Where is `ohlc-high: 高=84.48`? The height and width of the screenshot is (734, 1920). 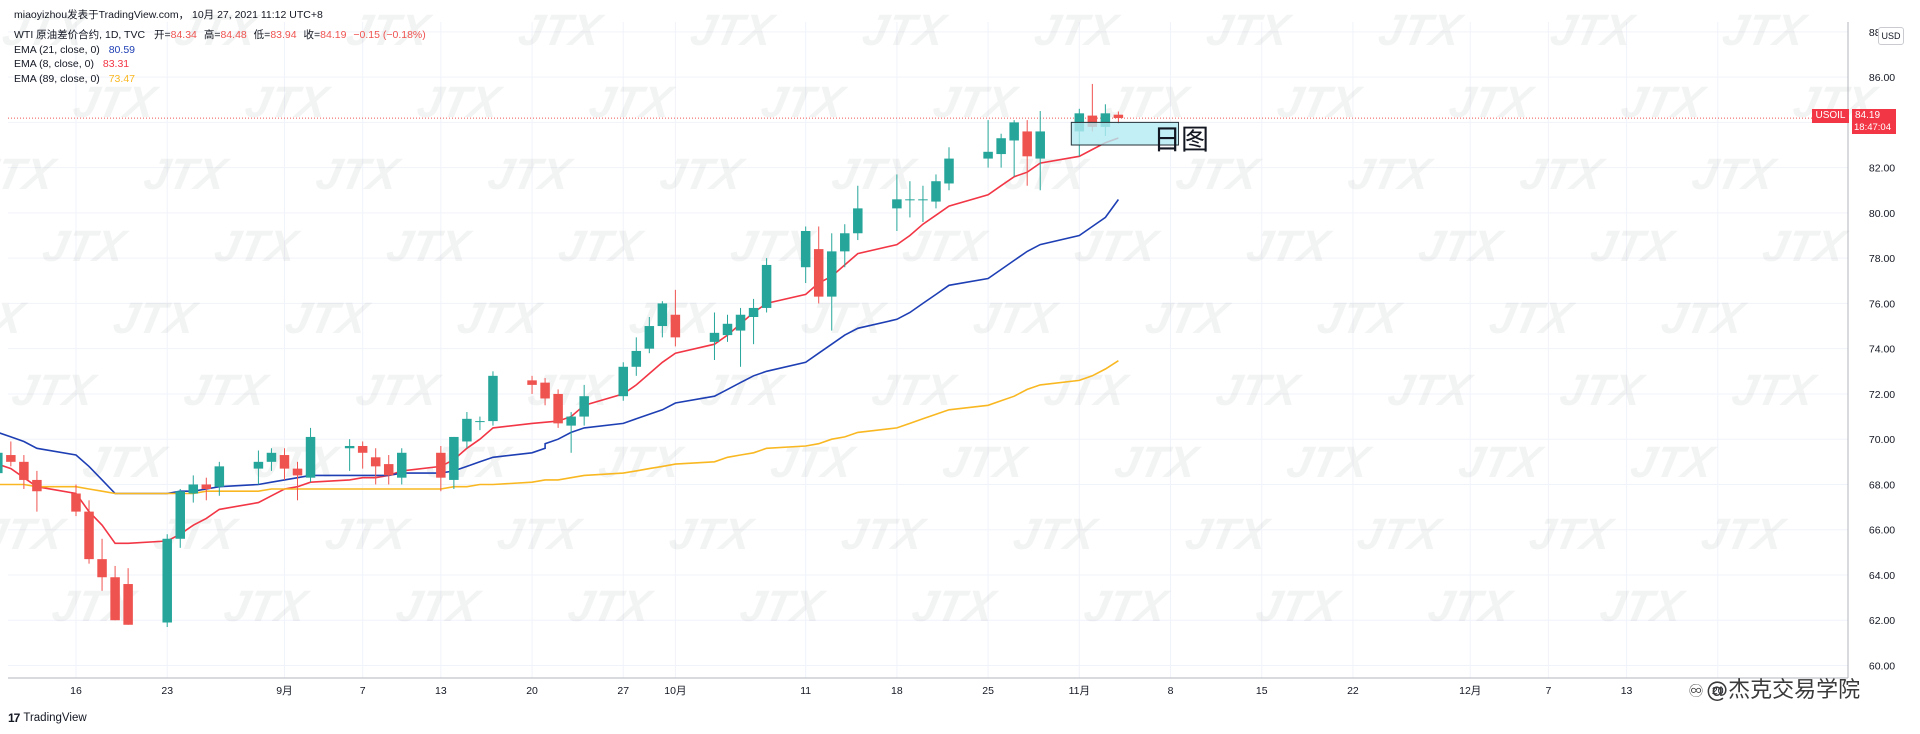
ohlc-high: 高=84.48 is located at coordinates (225, 35).